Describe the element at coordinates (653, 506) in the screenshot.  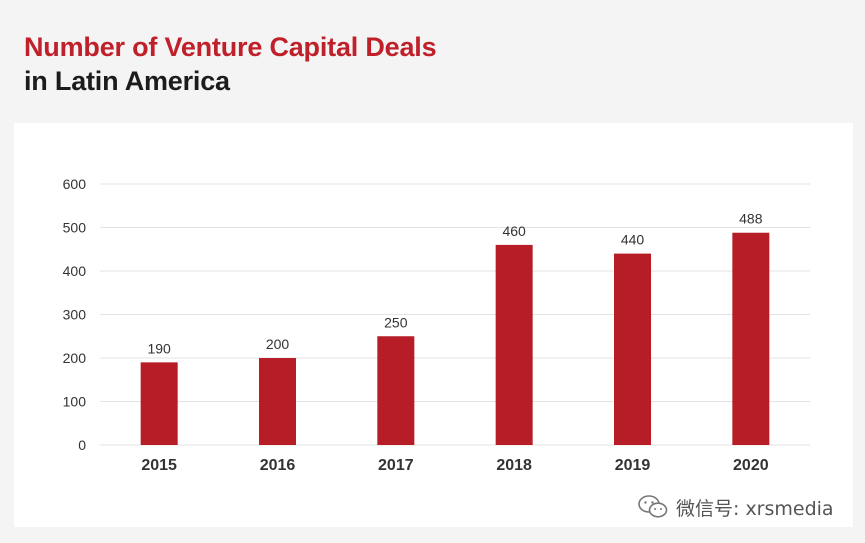
I see `wechat-icon` at that location.